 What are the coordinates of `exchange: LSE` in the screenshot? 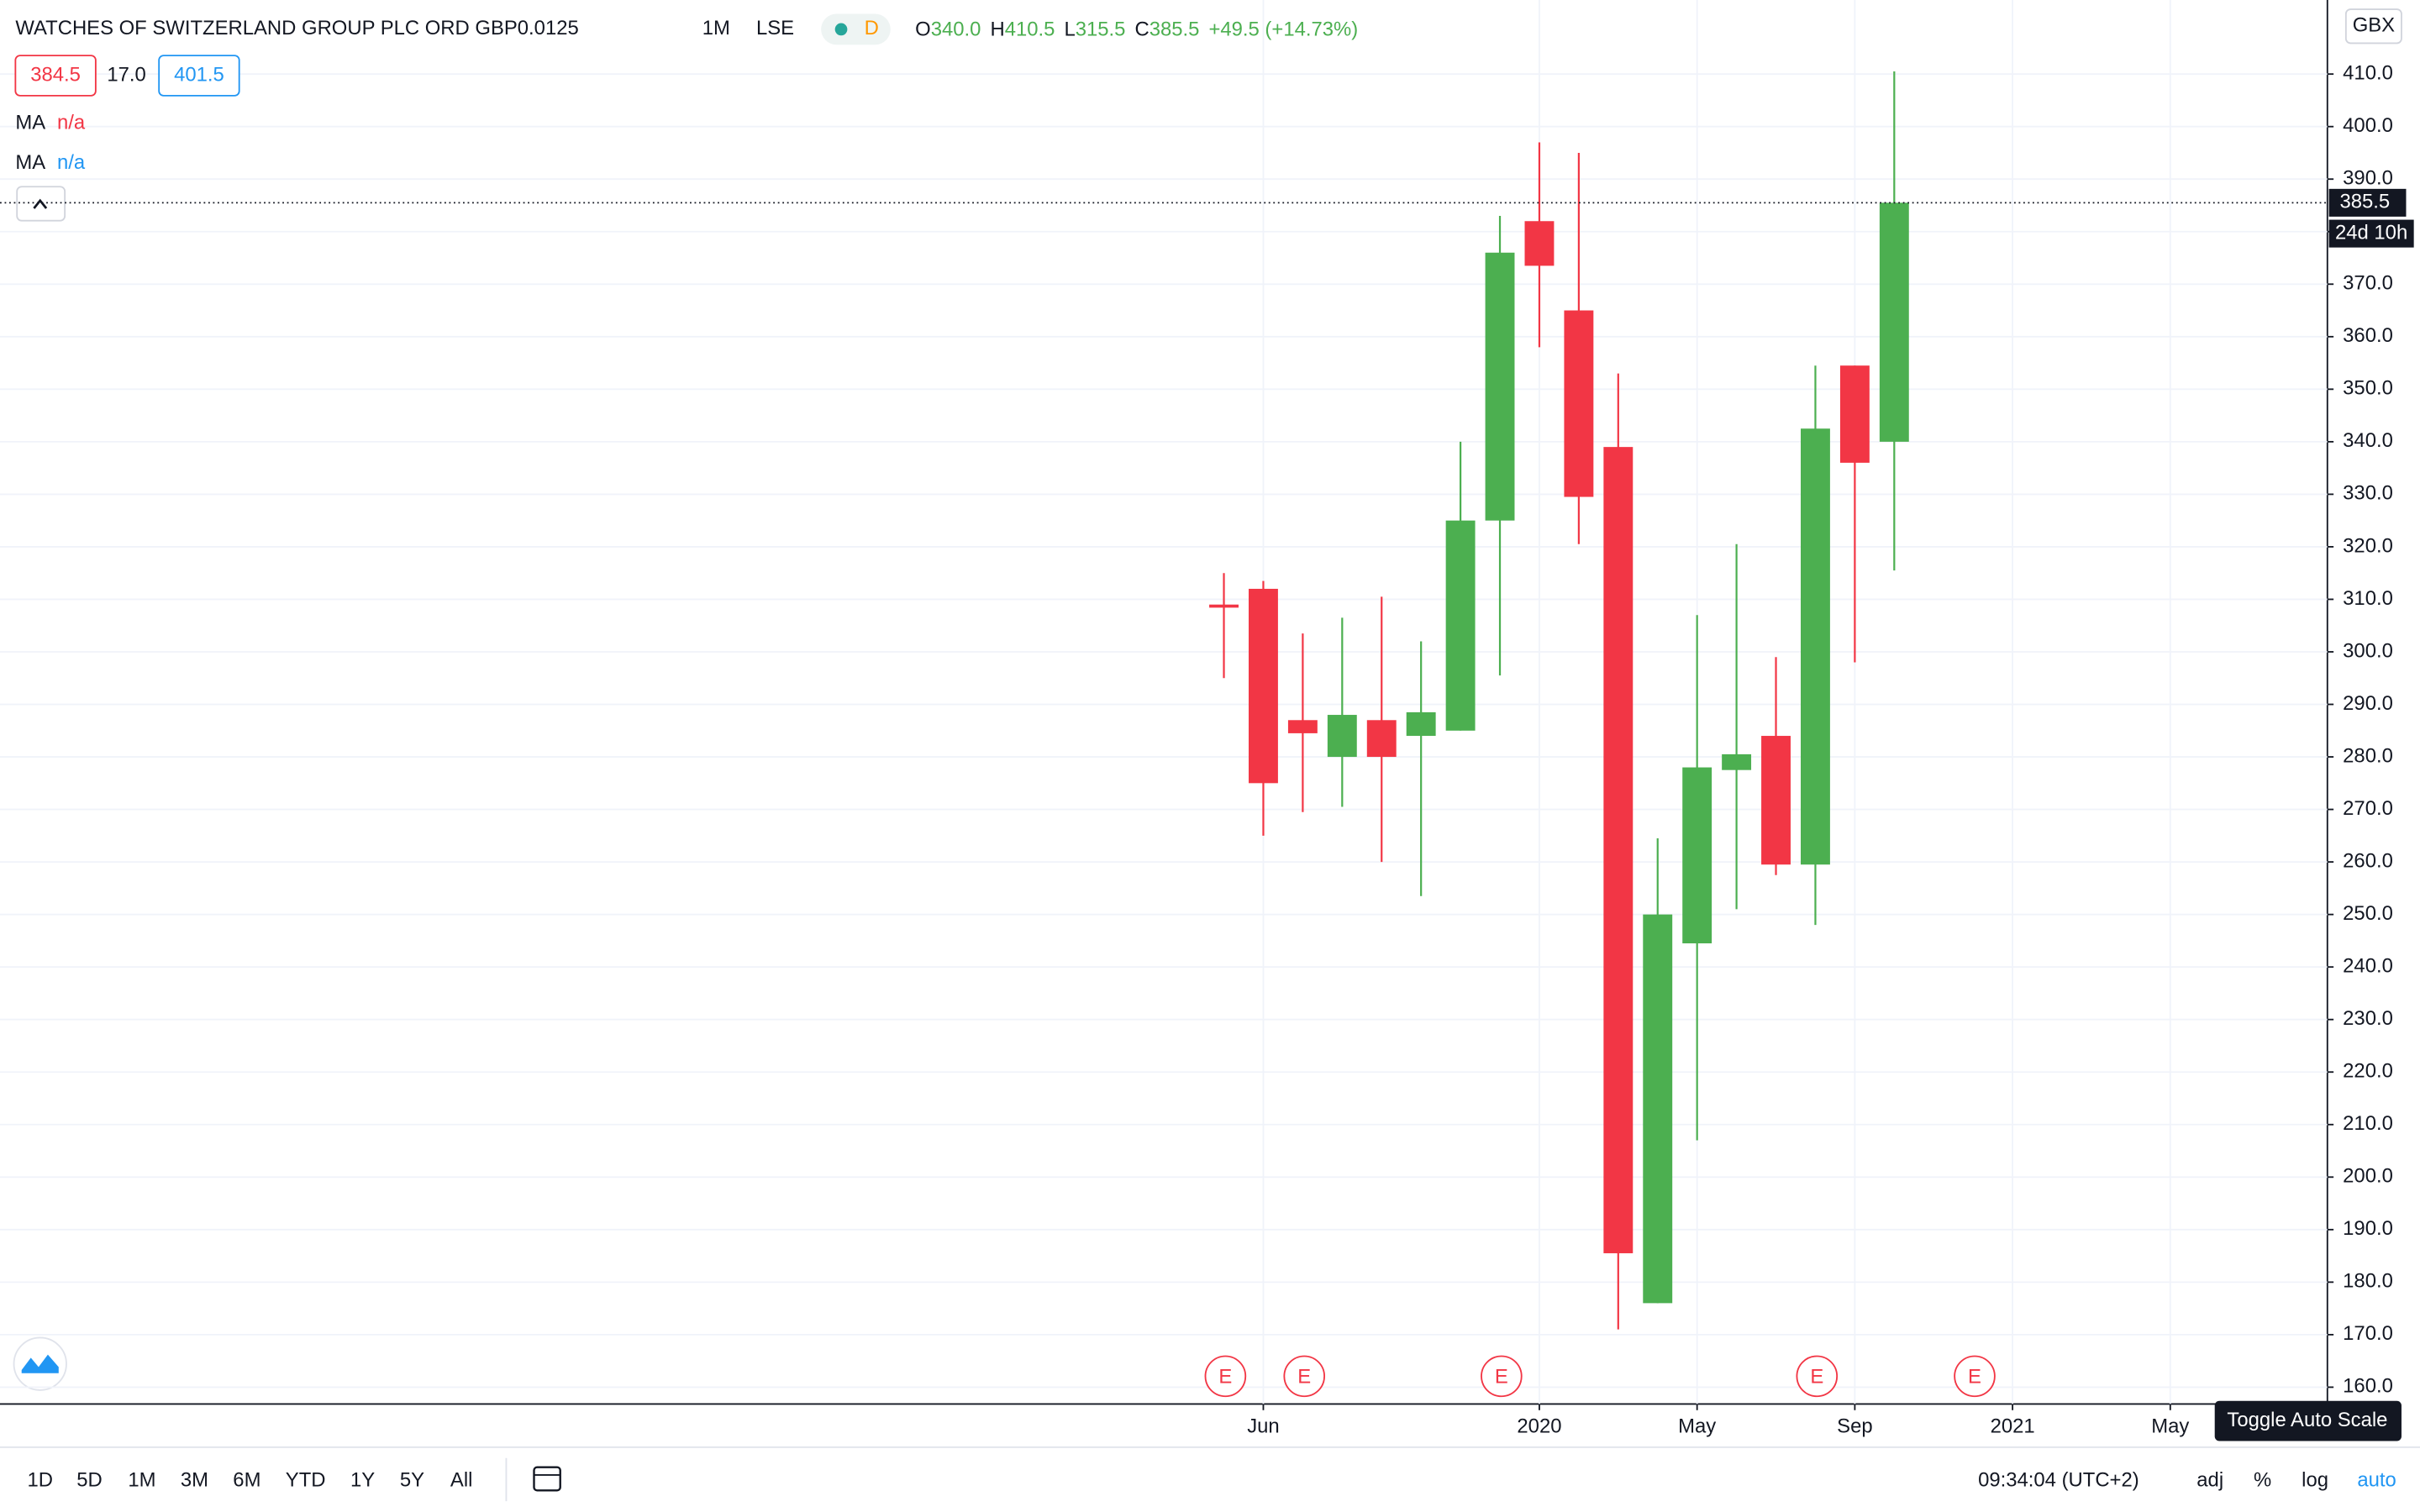 It's located at (775, 28).